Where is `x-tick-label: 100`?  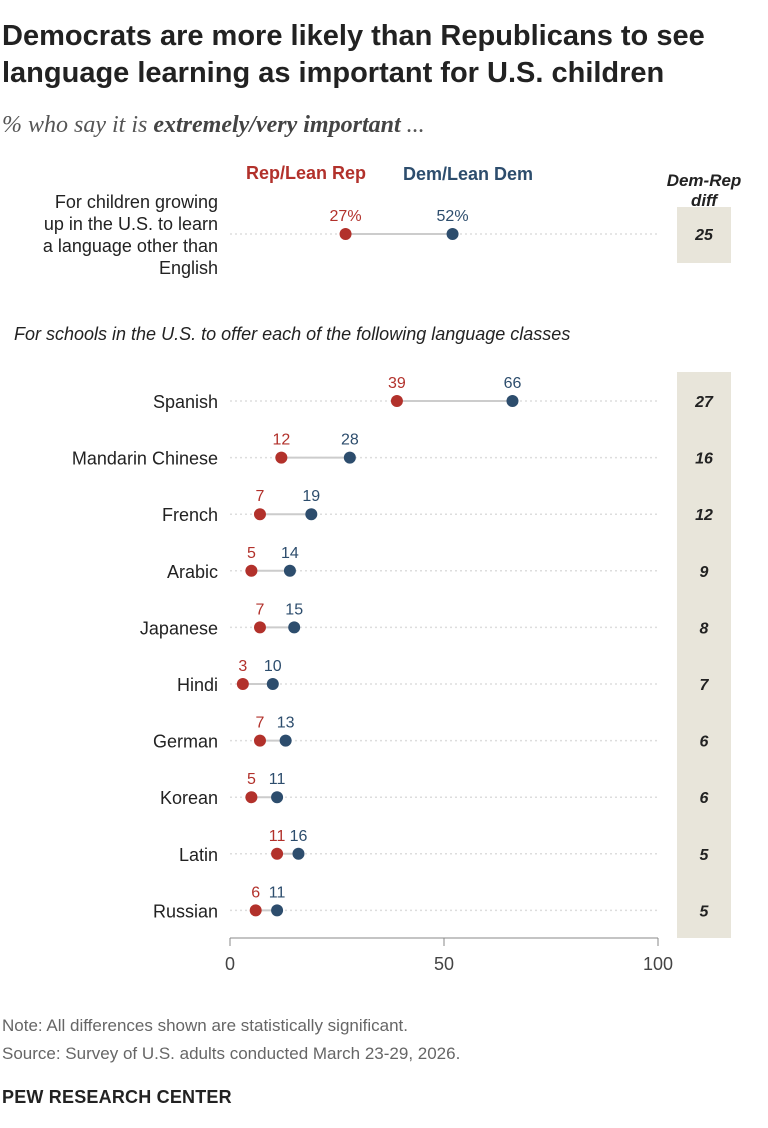 x-tick-label: 100 is located at coordinates (658, 964).